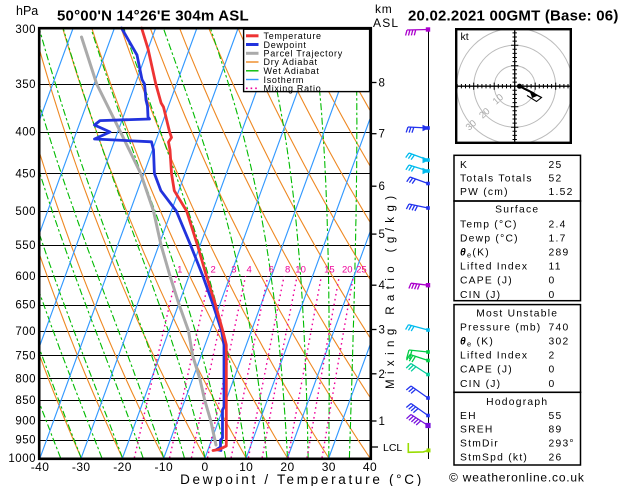 The height and width of the screenshot is (486, 629). What do you see at coordinates (25, 212) in the screenshot?
I see `svg-text: 500` at bounding box center [25, 212].